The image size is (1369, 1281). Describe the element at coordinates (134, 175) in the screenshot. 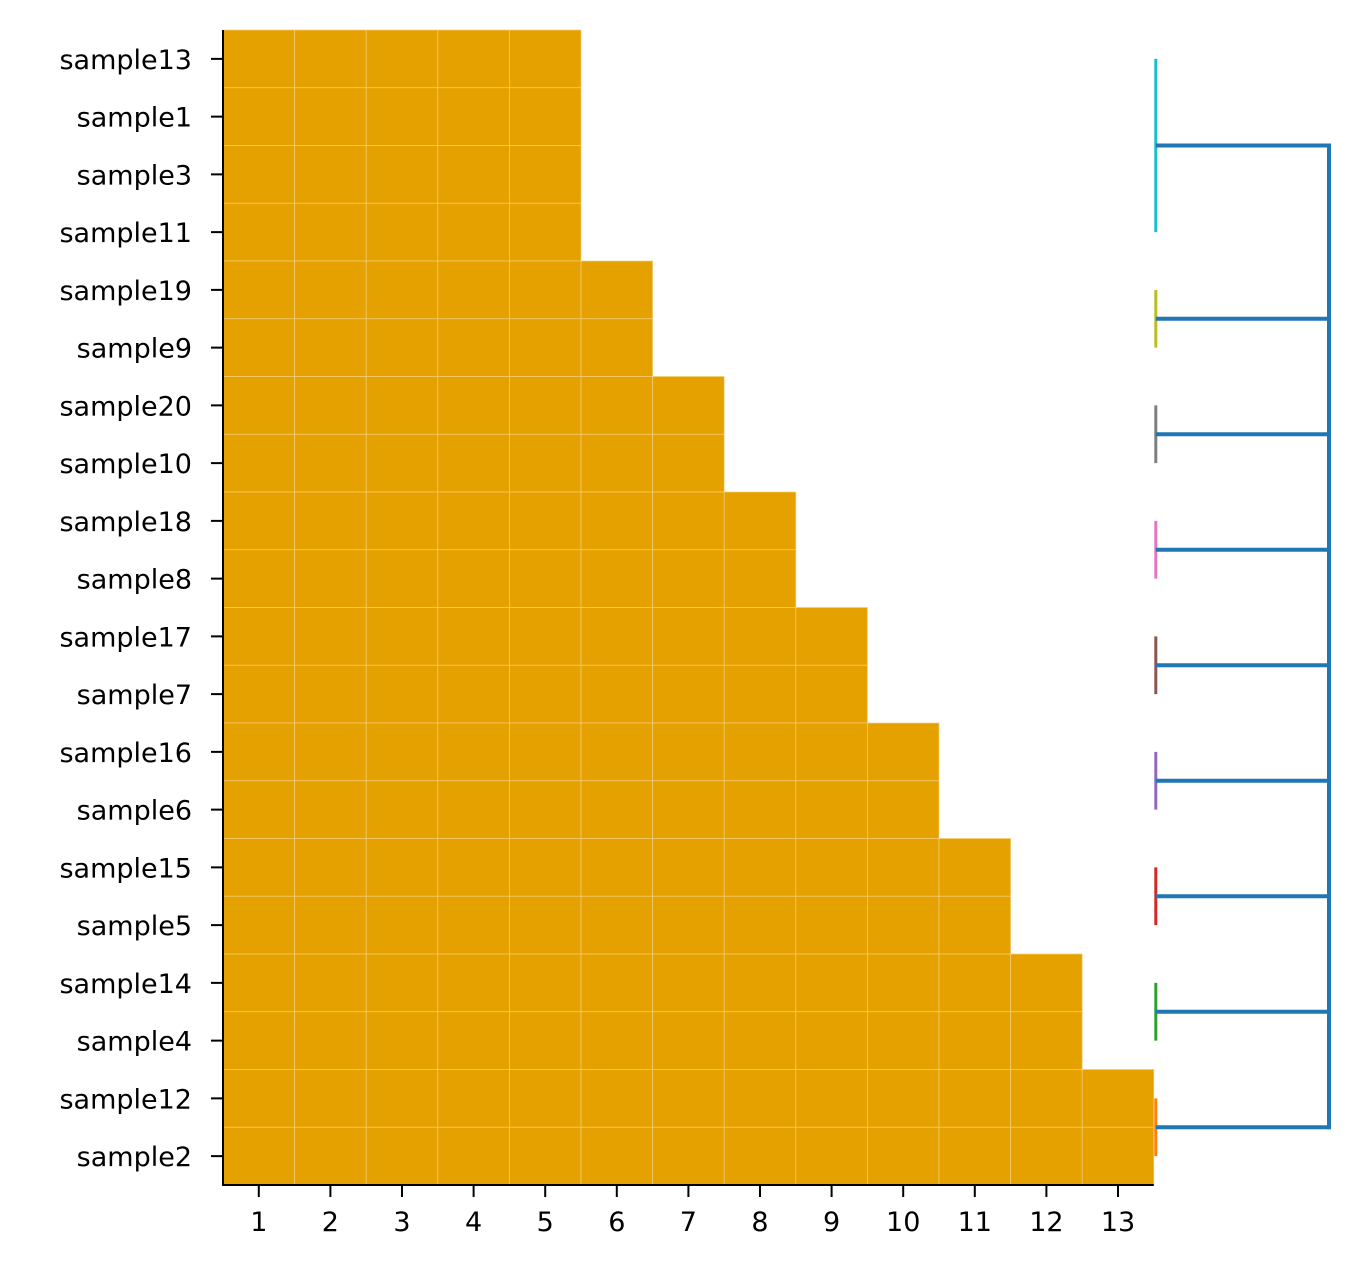

I see `row-label: sample3` at that location.